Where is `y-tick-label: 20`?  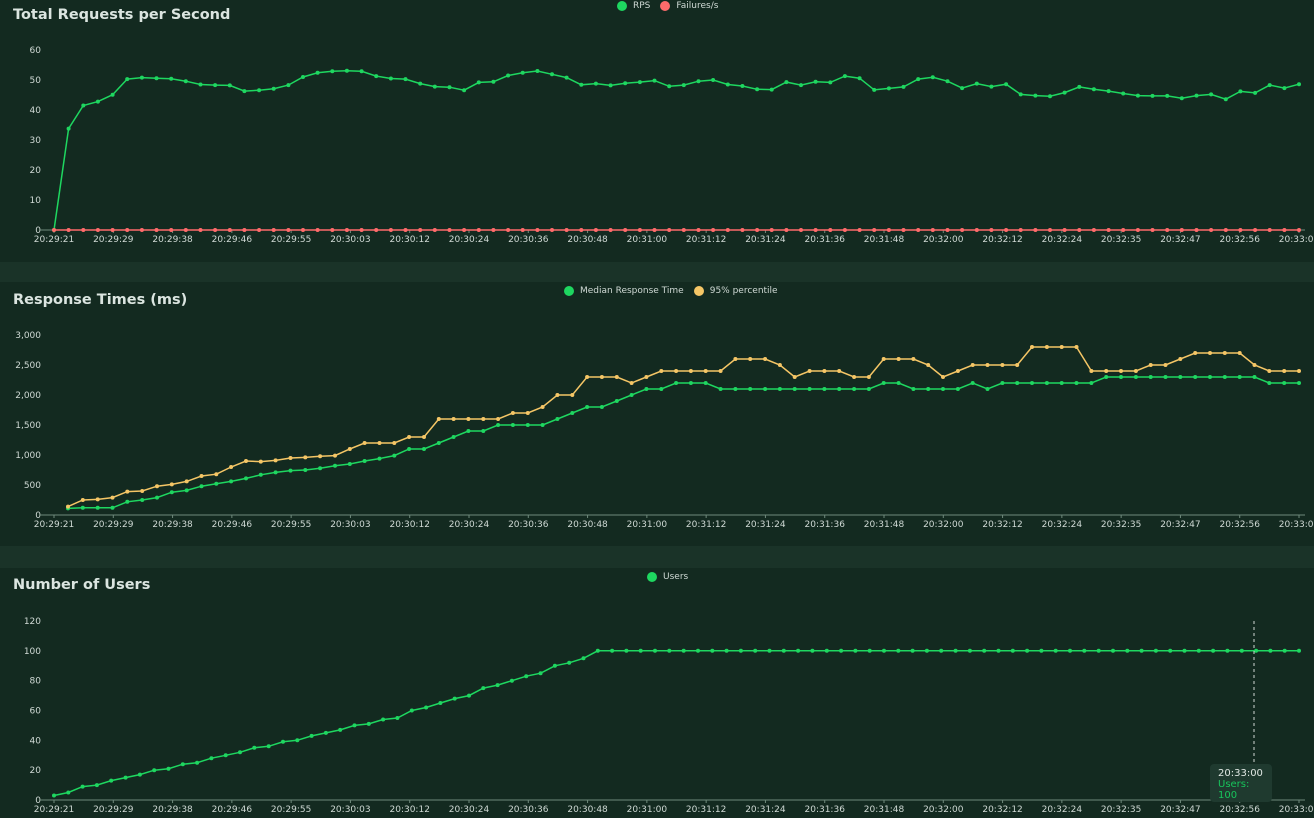 y-tick-label: 20 is located at coordinates (36, 771).